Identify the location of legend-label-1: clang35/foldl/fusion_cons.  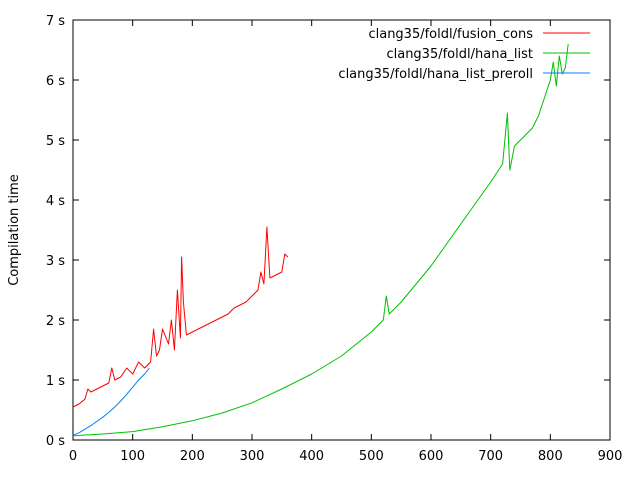
(450, 34).